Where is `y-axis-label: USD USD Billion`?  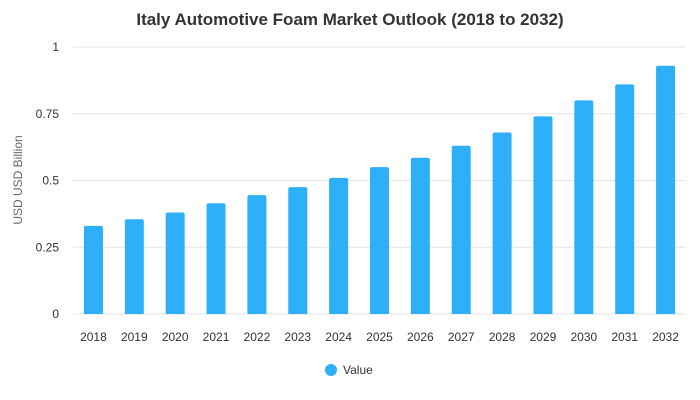 y-axis-label: USD USD Billion is located at coordinates (18, 179).